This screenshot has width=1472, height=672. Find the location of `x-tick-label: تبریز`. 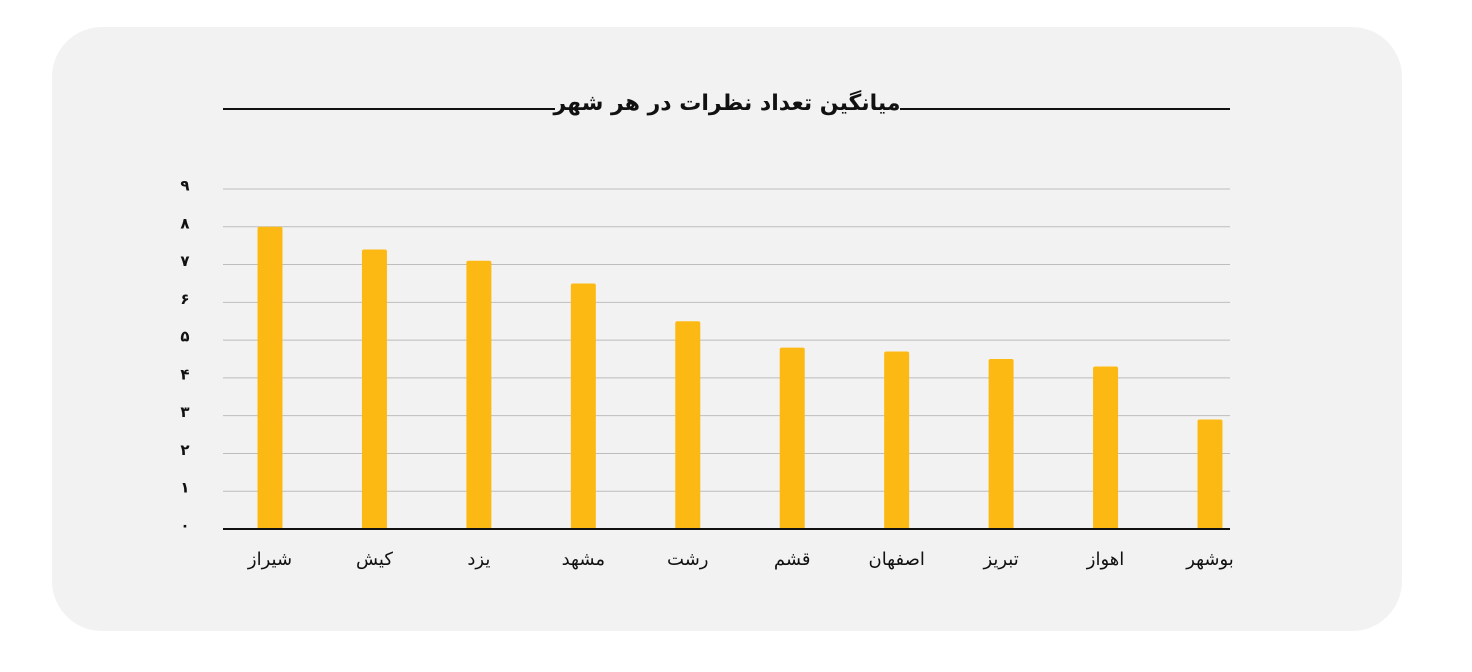

x-tick-label: تبریز is located at coordinates (1000, 559).